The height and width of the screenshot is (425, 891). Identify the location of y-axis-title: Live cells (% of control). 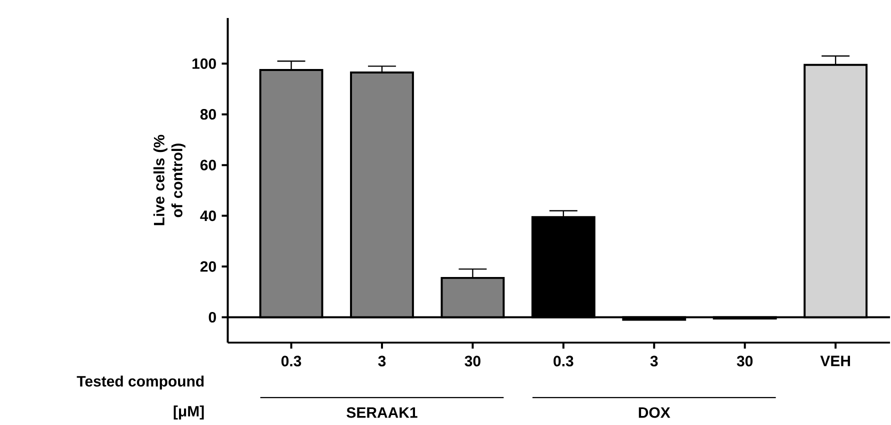
(169, 180).